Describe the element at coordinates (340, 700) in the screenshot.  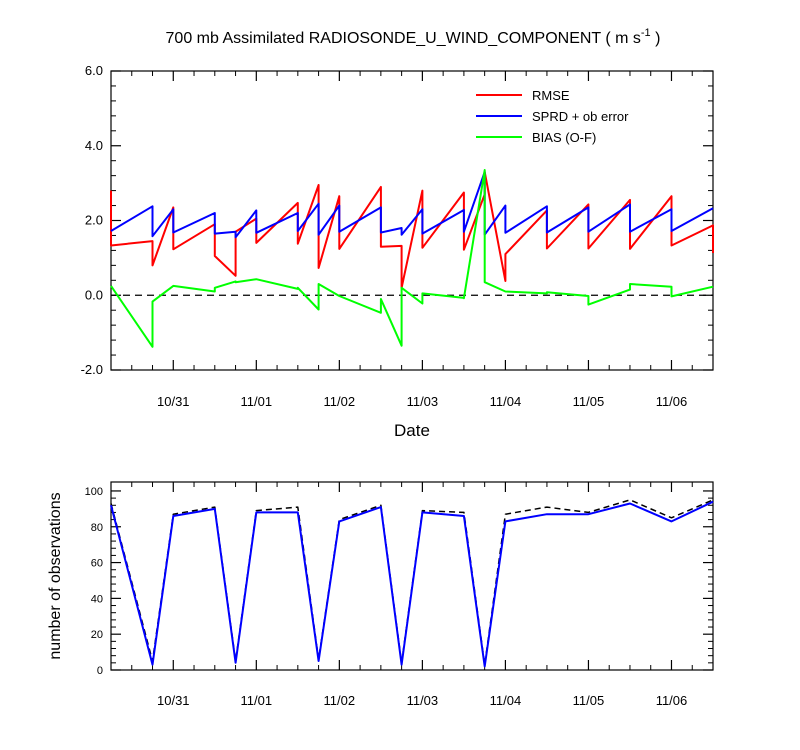
I see `bottom-xtick-label: 11/02` at that location.